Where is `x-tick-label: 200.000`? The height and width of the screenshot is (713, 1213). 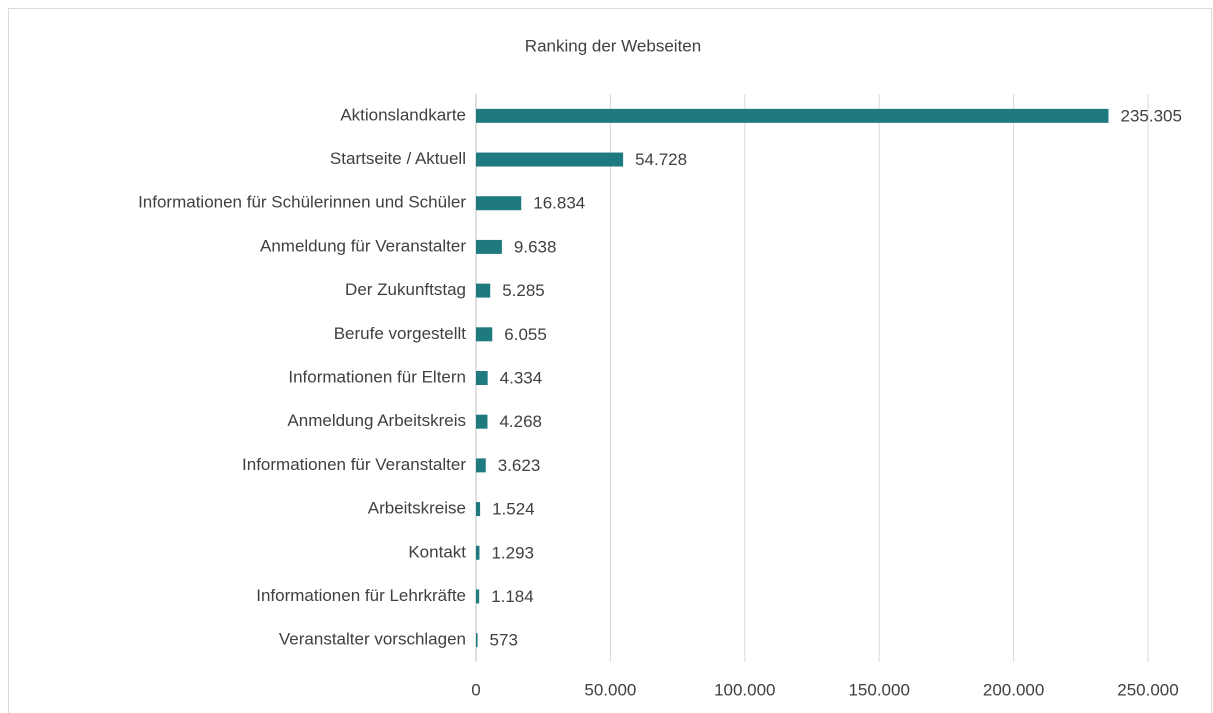
x-tick-label: 200.000 is located at coordinates (1013, 689).